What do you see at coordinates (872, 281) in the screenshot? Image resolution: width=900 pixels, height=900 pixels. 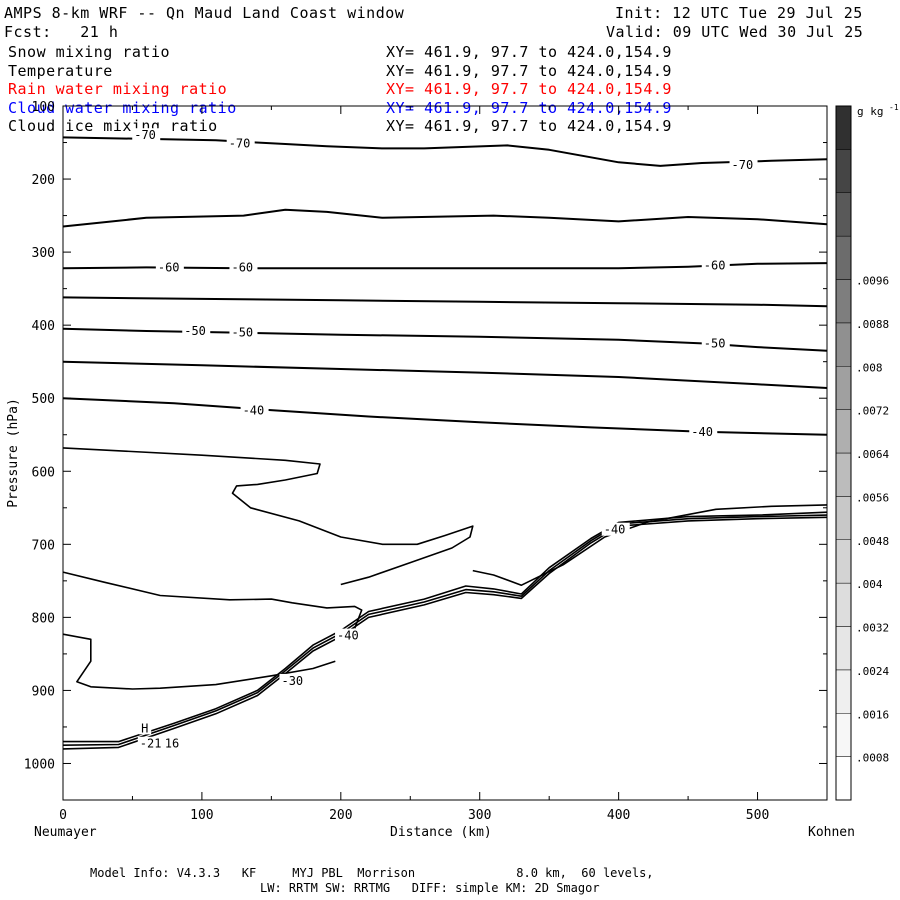 I see `colorbar-tick-label-11: .0096` at bounding box center [872, 281].